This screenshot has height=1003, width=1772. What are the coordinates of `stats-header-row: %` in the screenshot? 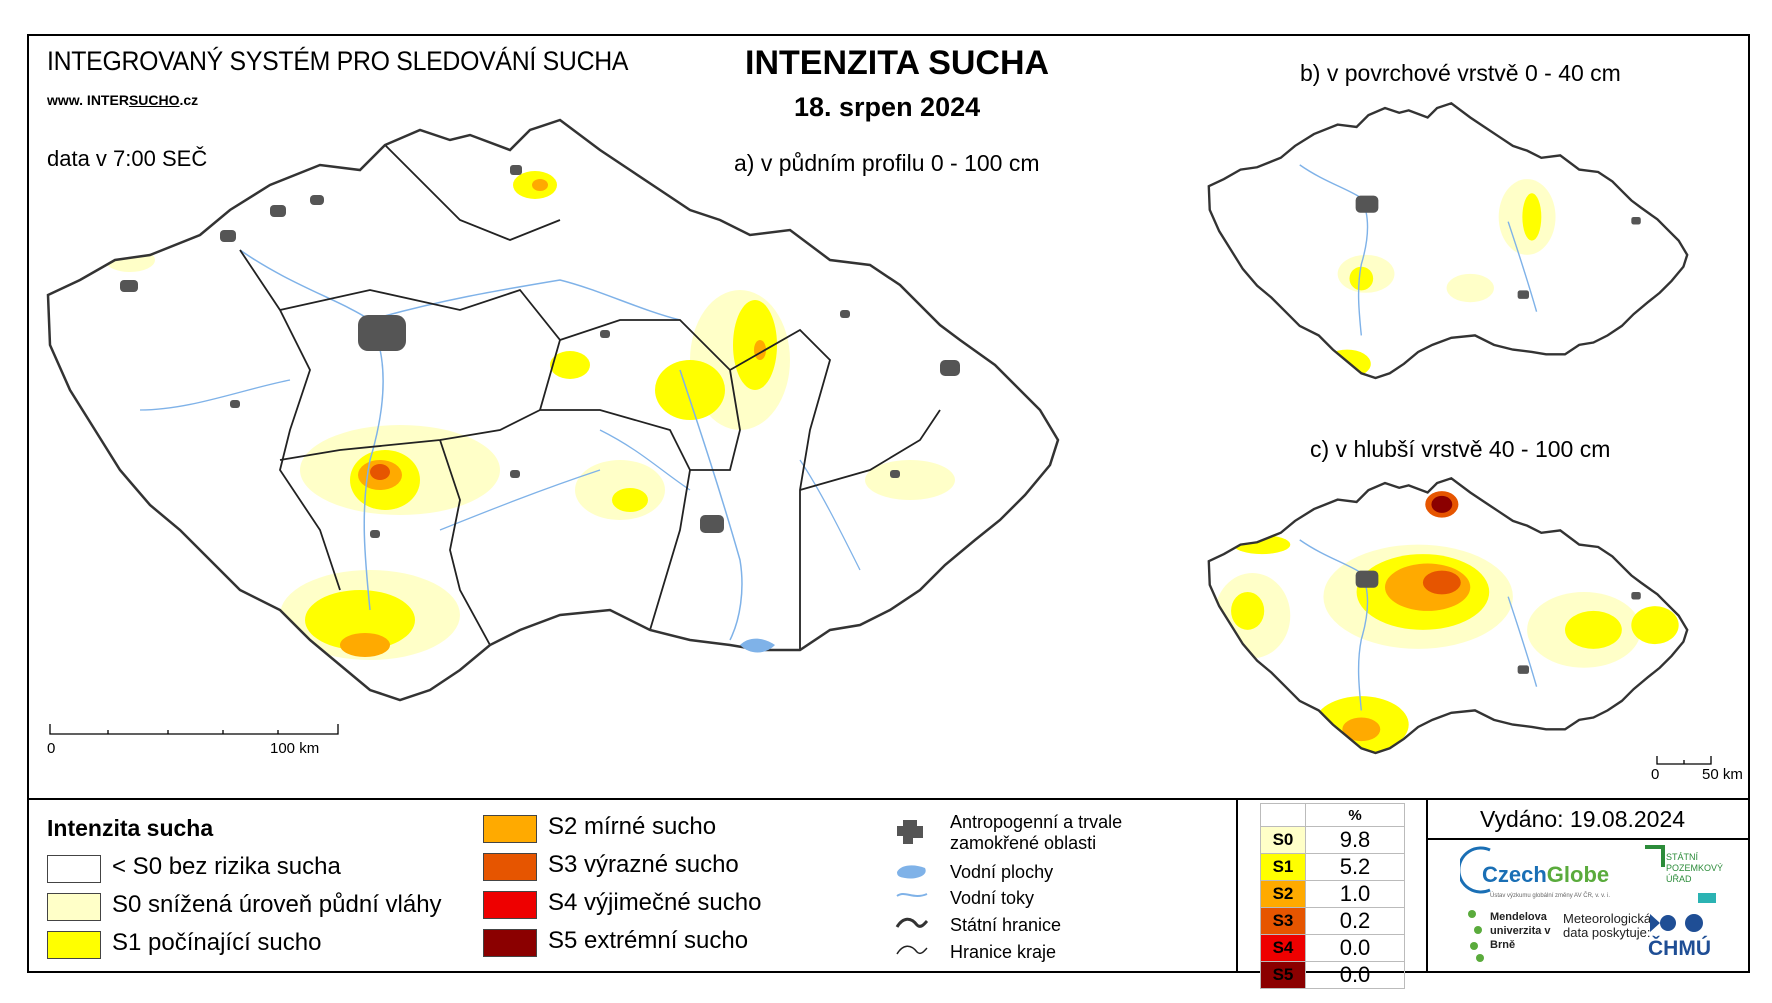 It's located at (1332, 815).